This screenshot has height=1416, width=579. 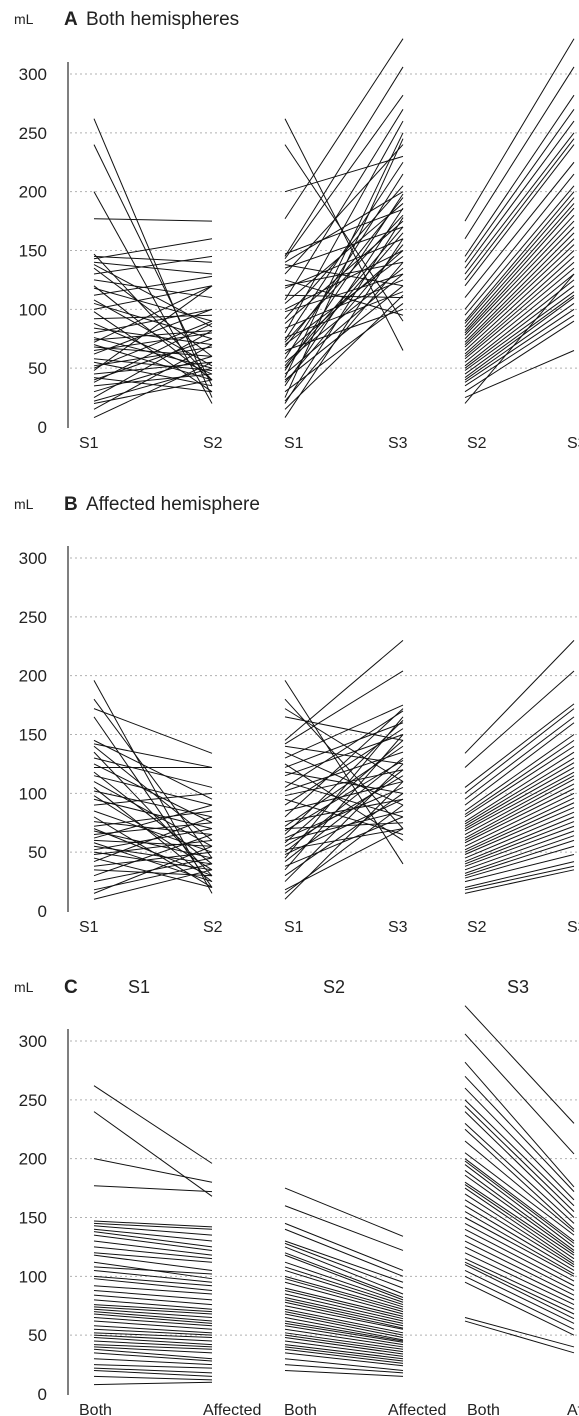 I want to click on panel-letter-c: C, so click(x=71, y=987).